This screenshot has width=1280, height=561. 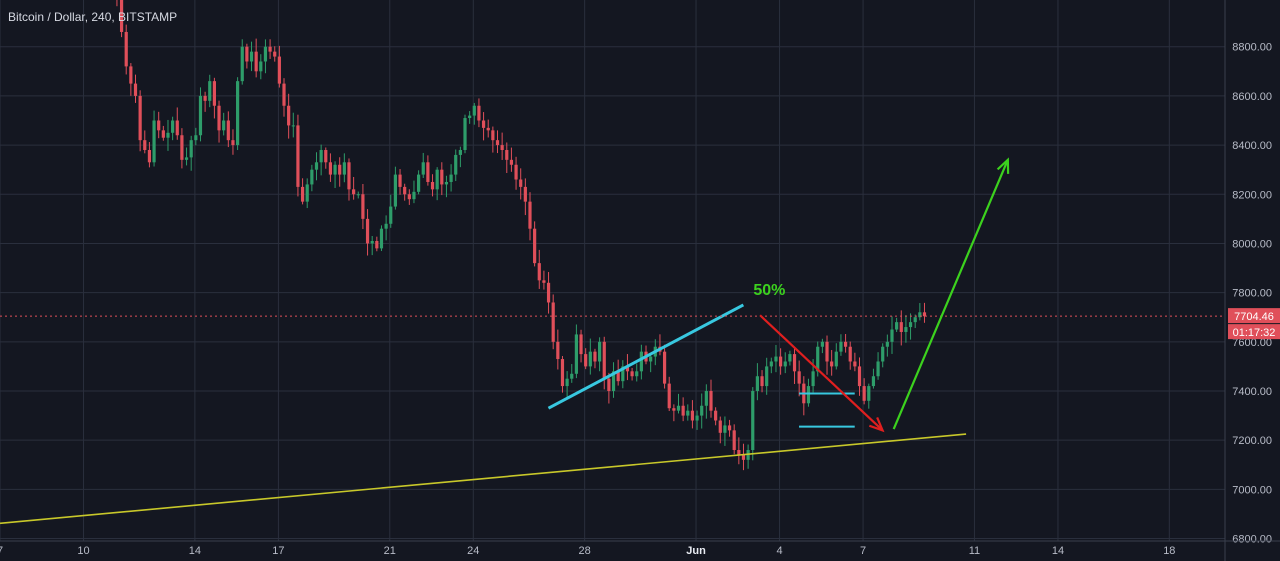 What do you see at coordinates (821, 373) in the screenshot?
I see `bearish-arrow-shaft` at bounding box center [821, 373].